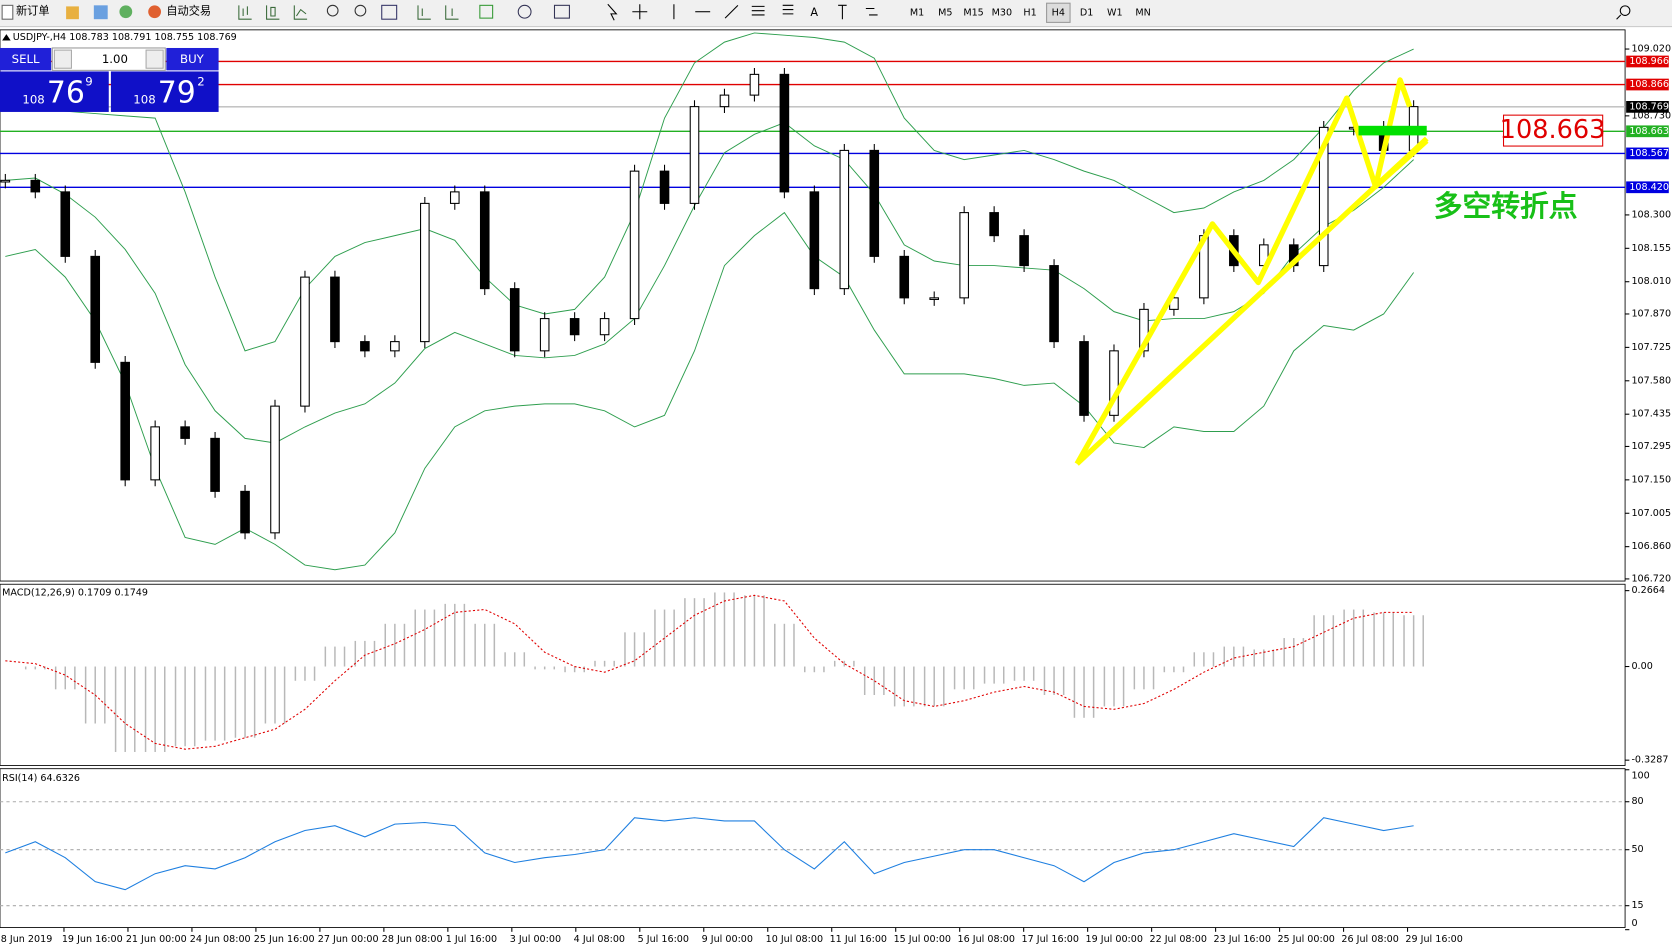 The height and width of the screenshot is (951, 1672). I want to click on price-tick-label: 107.435, so click(1651, 414).